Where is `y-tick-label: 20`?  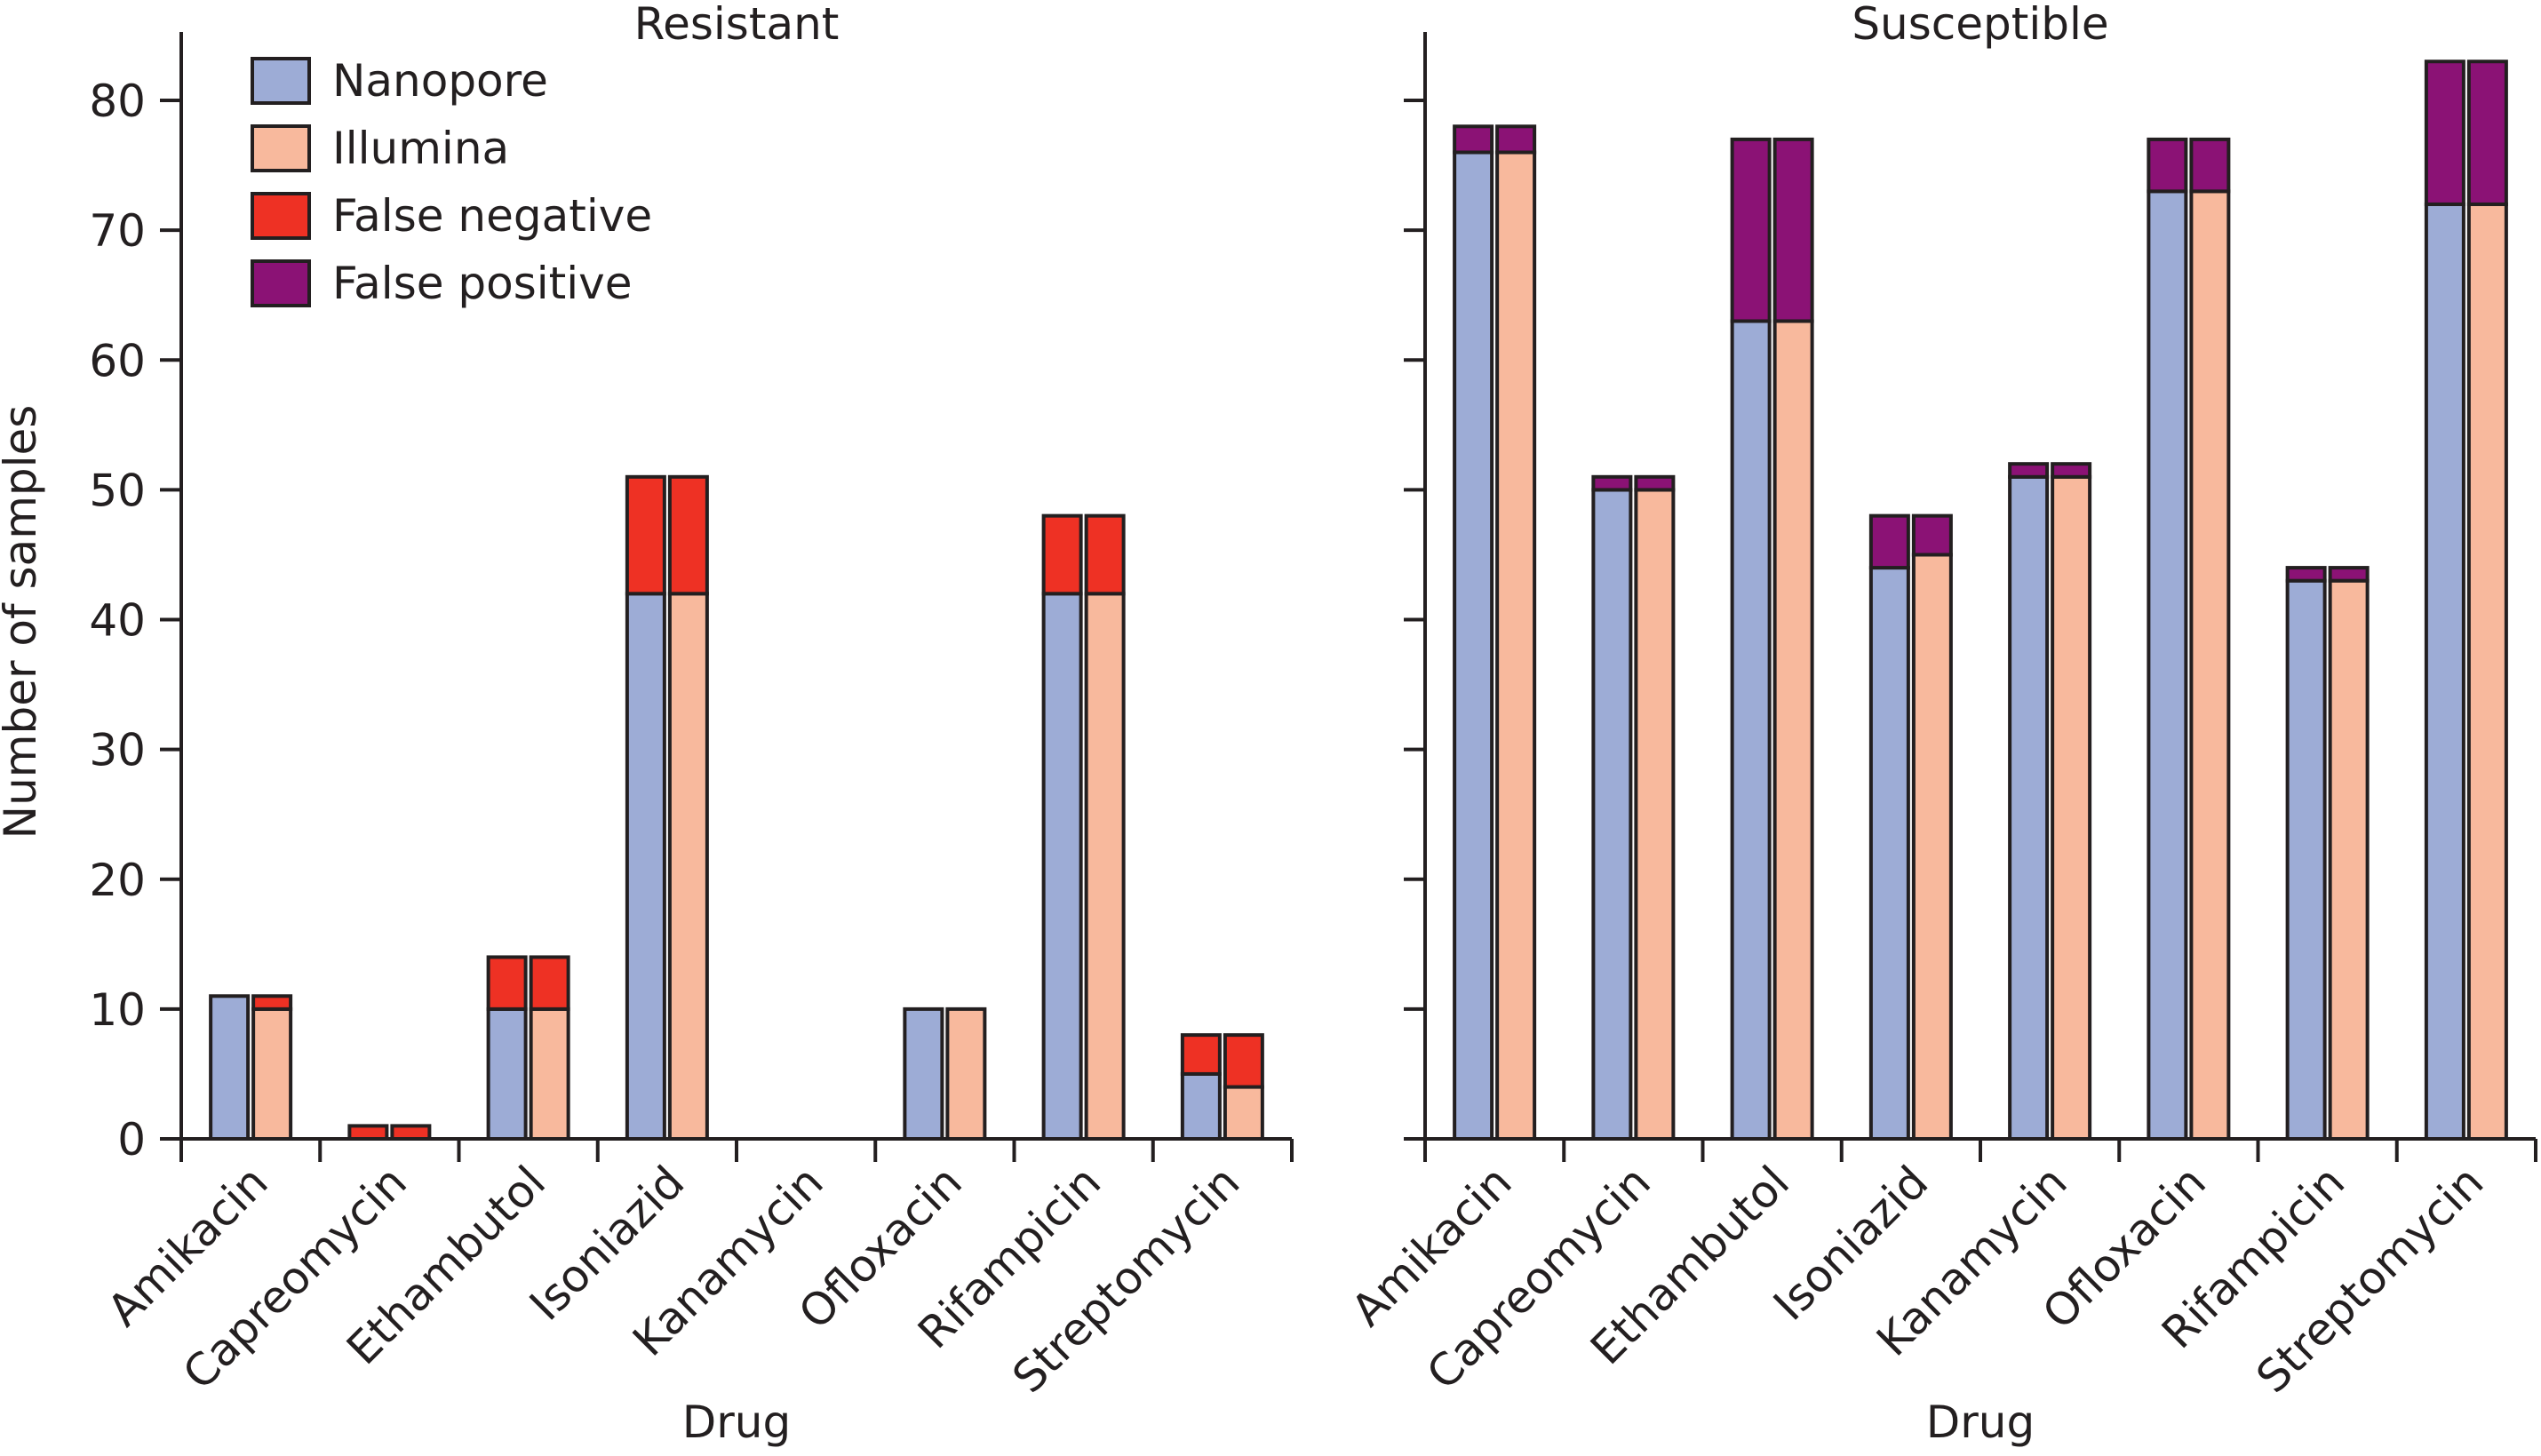 y-tick-label: 20 is located at coordinates (118, 880).